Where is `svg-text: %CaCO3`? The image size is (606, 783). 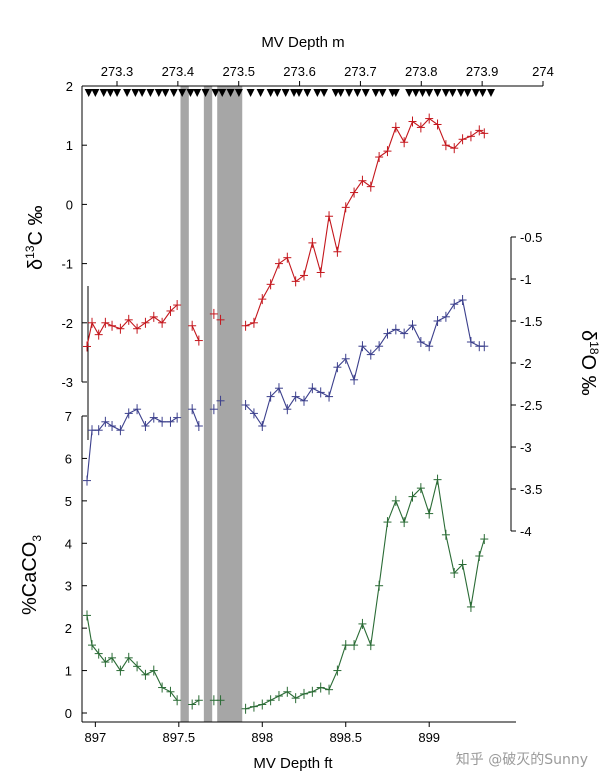 svg-text: %CaCO3 is located at coordinates (31, 575).